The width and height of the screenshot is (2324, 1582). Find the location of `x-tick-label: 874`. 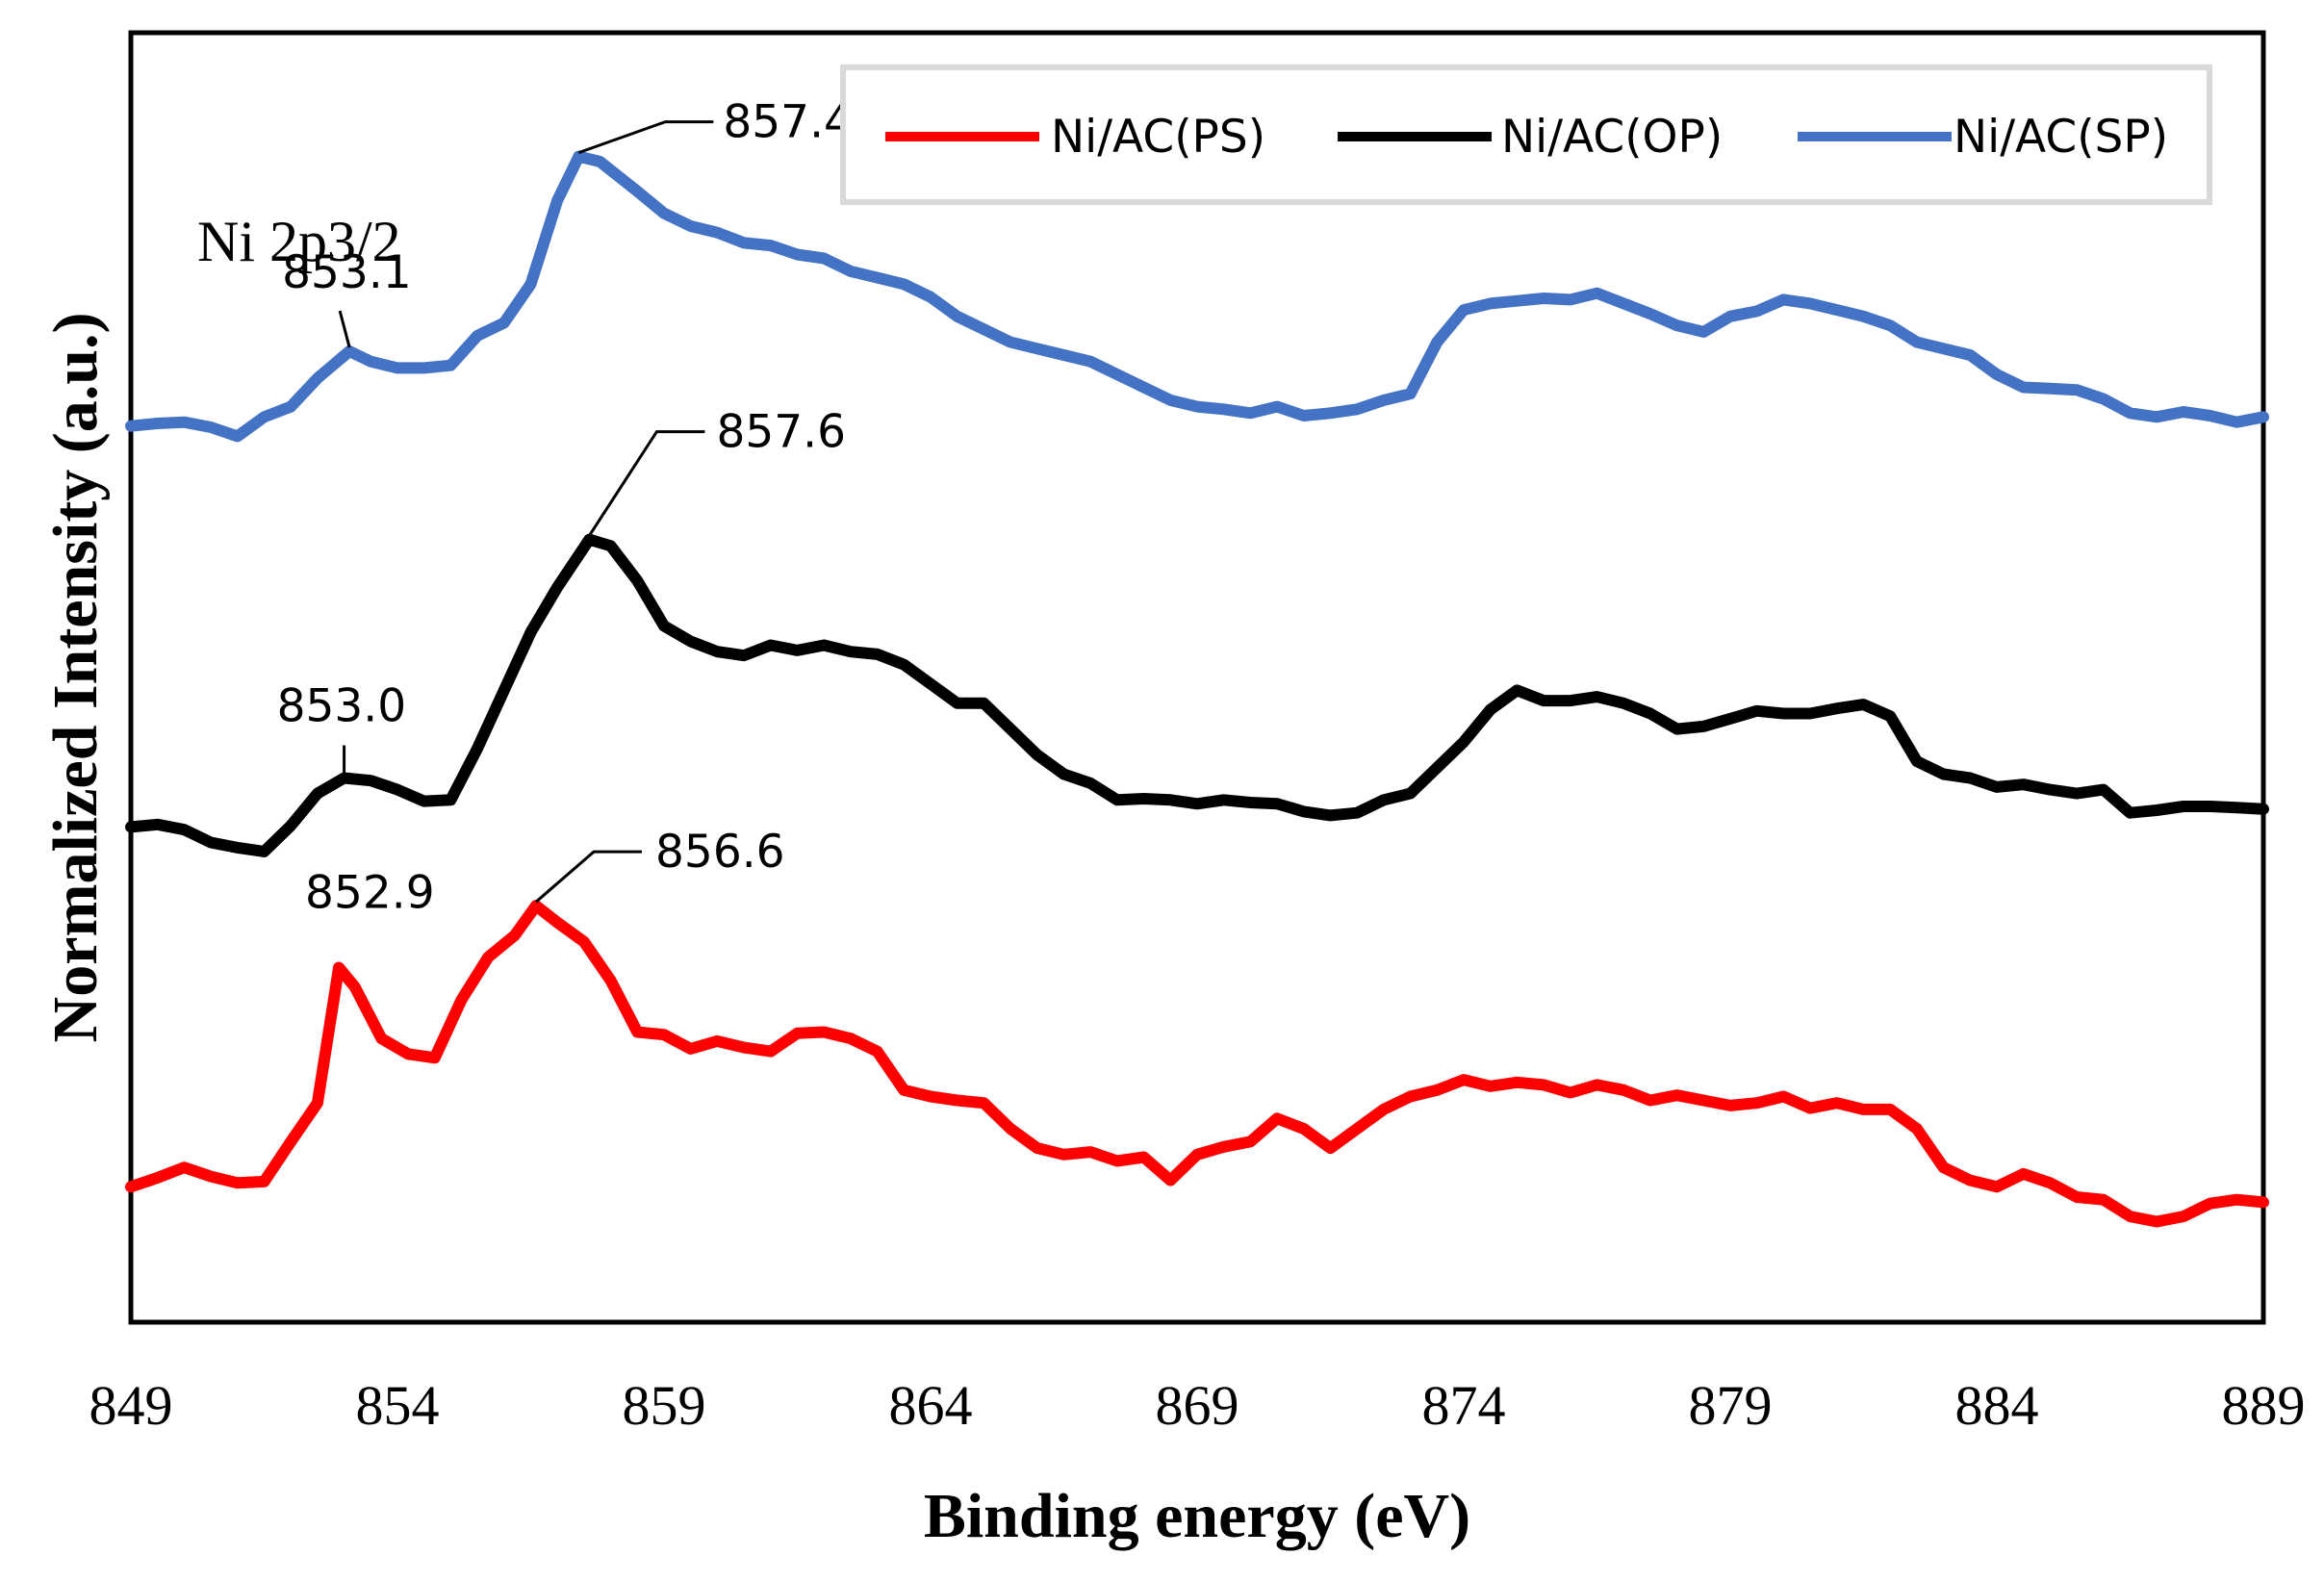

x-tick-label: 874 is located at coordinates (1464, 1406).